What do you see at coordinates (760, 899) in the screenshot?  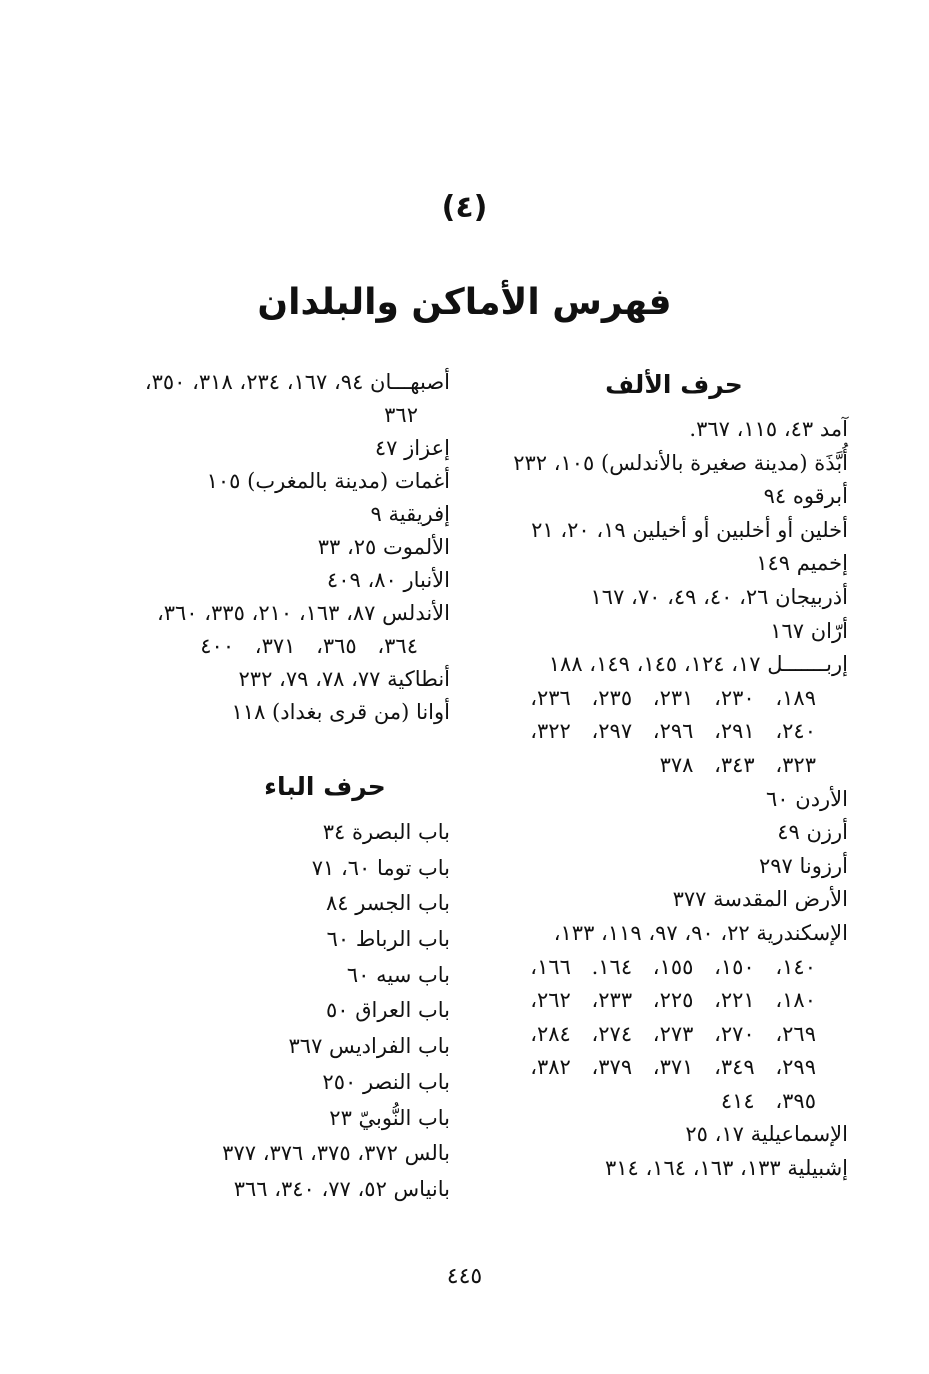 I see `index-entry: الأرض المقدسة ٣٧٧` at bounding box center [760, 899].